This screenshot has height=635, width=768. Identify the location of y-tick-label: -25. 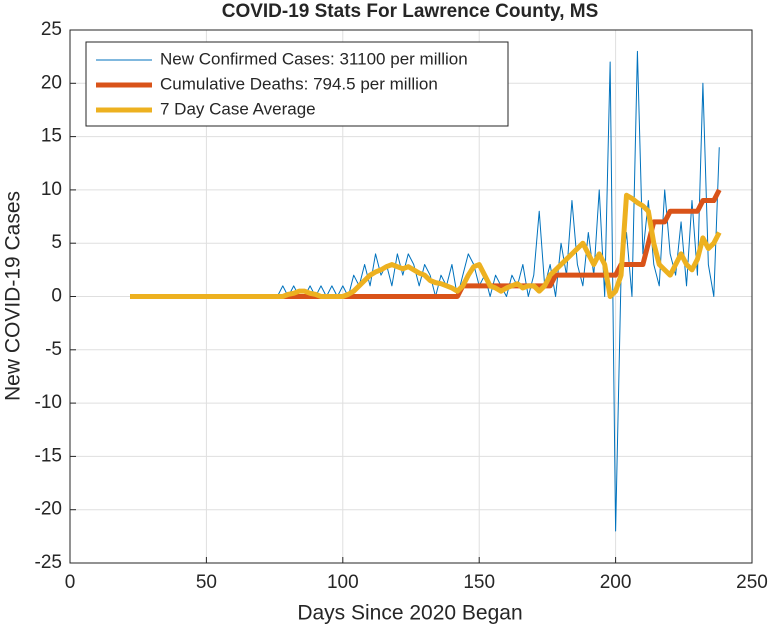
(48, 562).